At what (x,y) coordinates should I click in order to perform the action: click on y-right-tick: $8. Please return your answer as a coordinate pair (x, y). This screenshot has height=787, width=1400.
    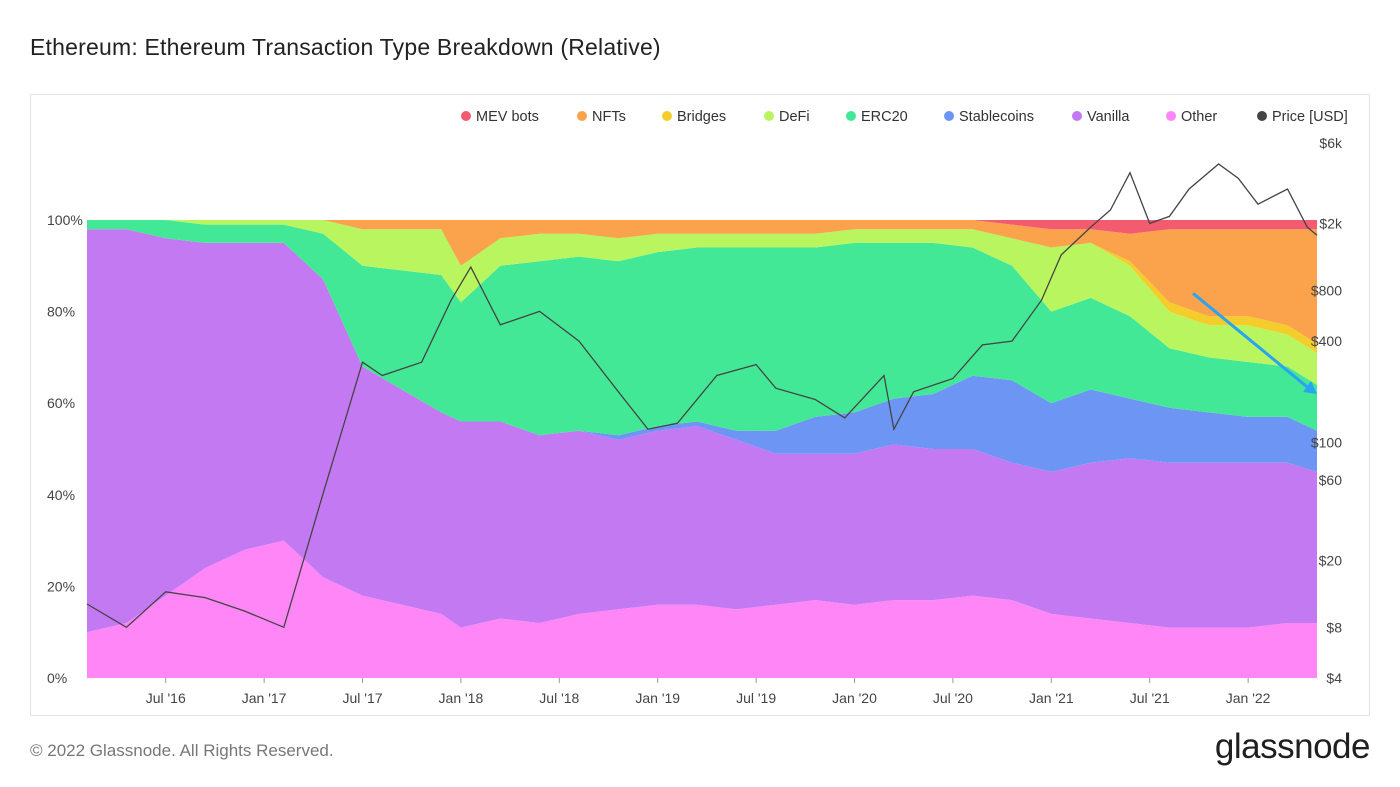
    Looking at the image, I should click on (1334, 627).